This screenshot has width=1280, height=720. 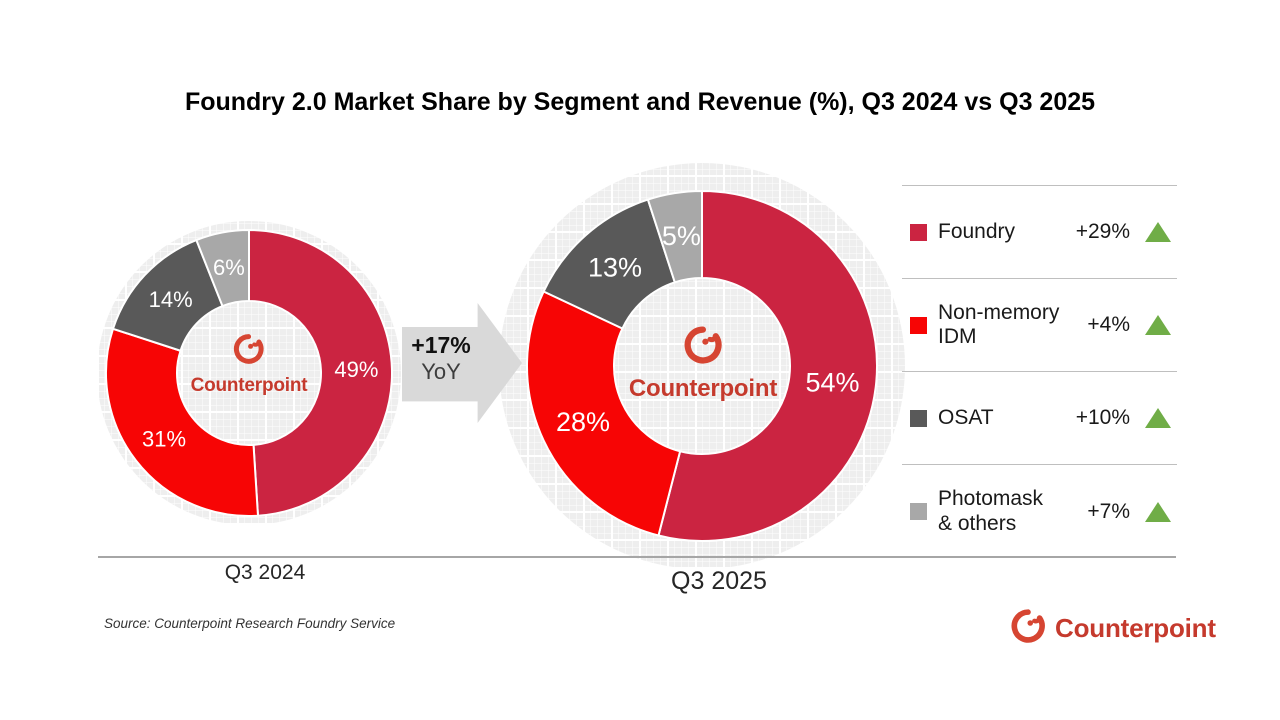 I want to click on swatch-foundry, so click(x=918, y=232).